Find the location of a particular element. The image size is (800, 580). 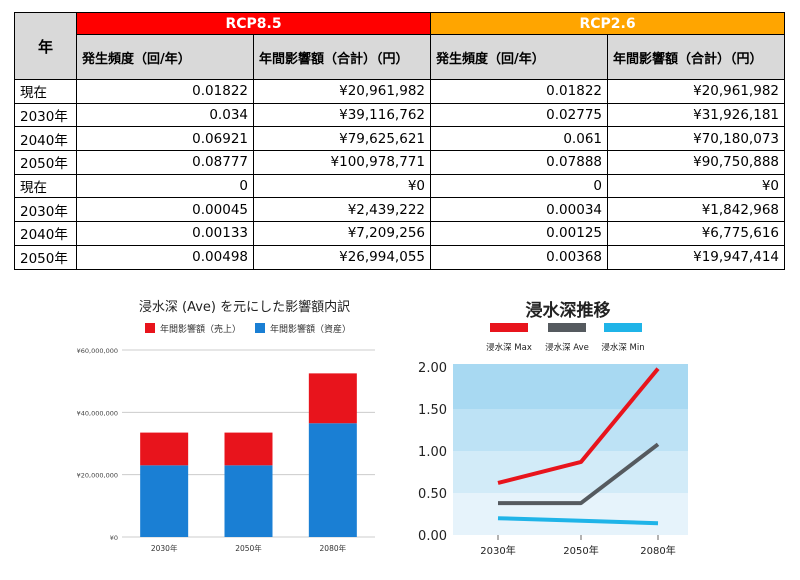

y-tick-label: 1.50 is located at coordinates (432, 410).